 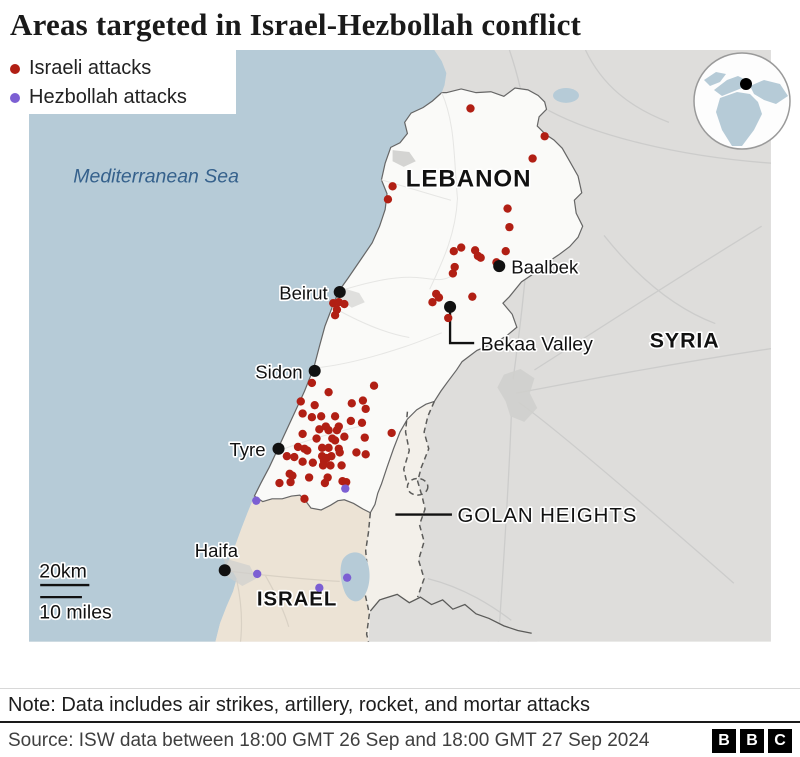 I want to click on bbc-logo-letter: B, so click(x=752, y=741).